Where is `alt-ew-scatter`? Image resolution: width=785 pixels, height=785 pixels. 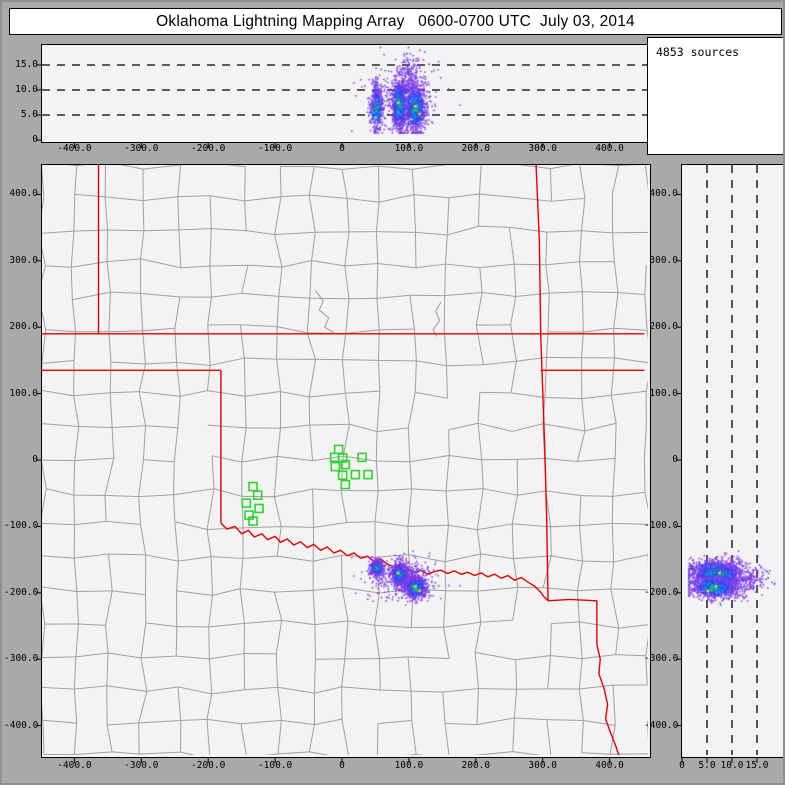
alt-ew-scatter is located at coordinates (345, 92).